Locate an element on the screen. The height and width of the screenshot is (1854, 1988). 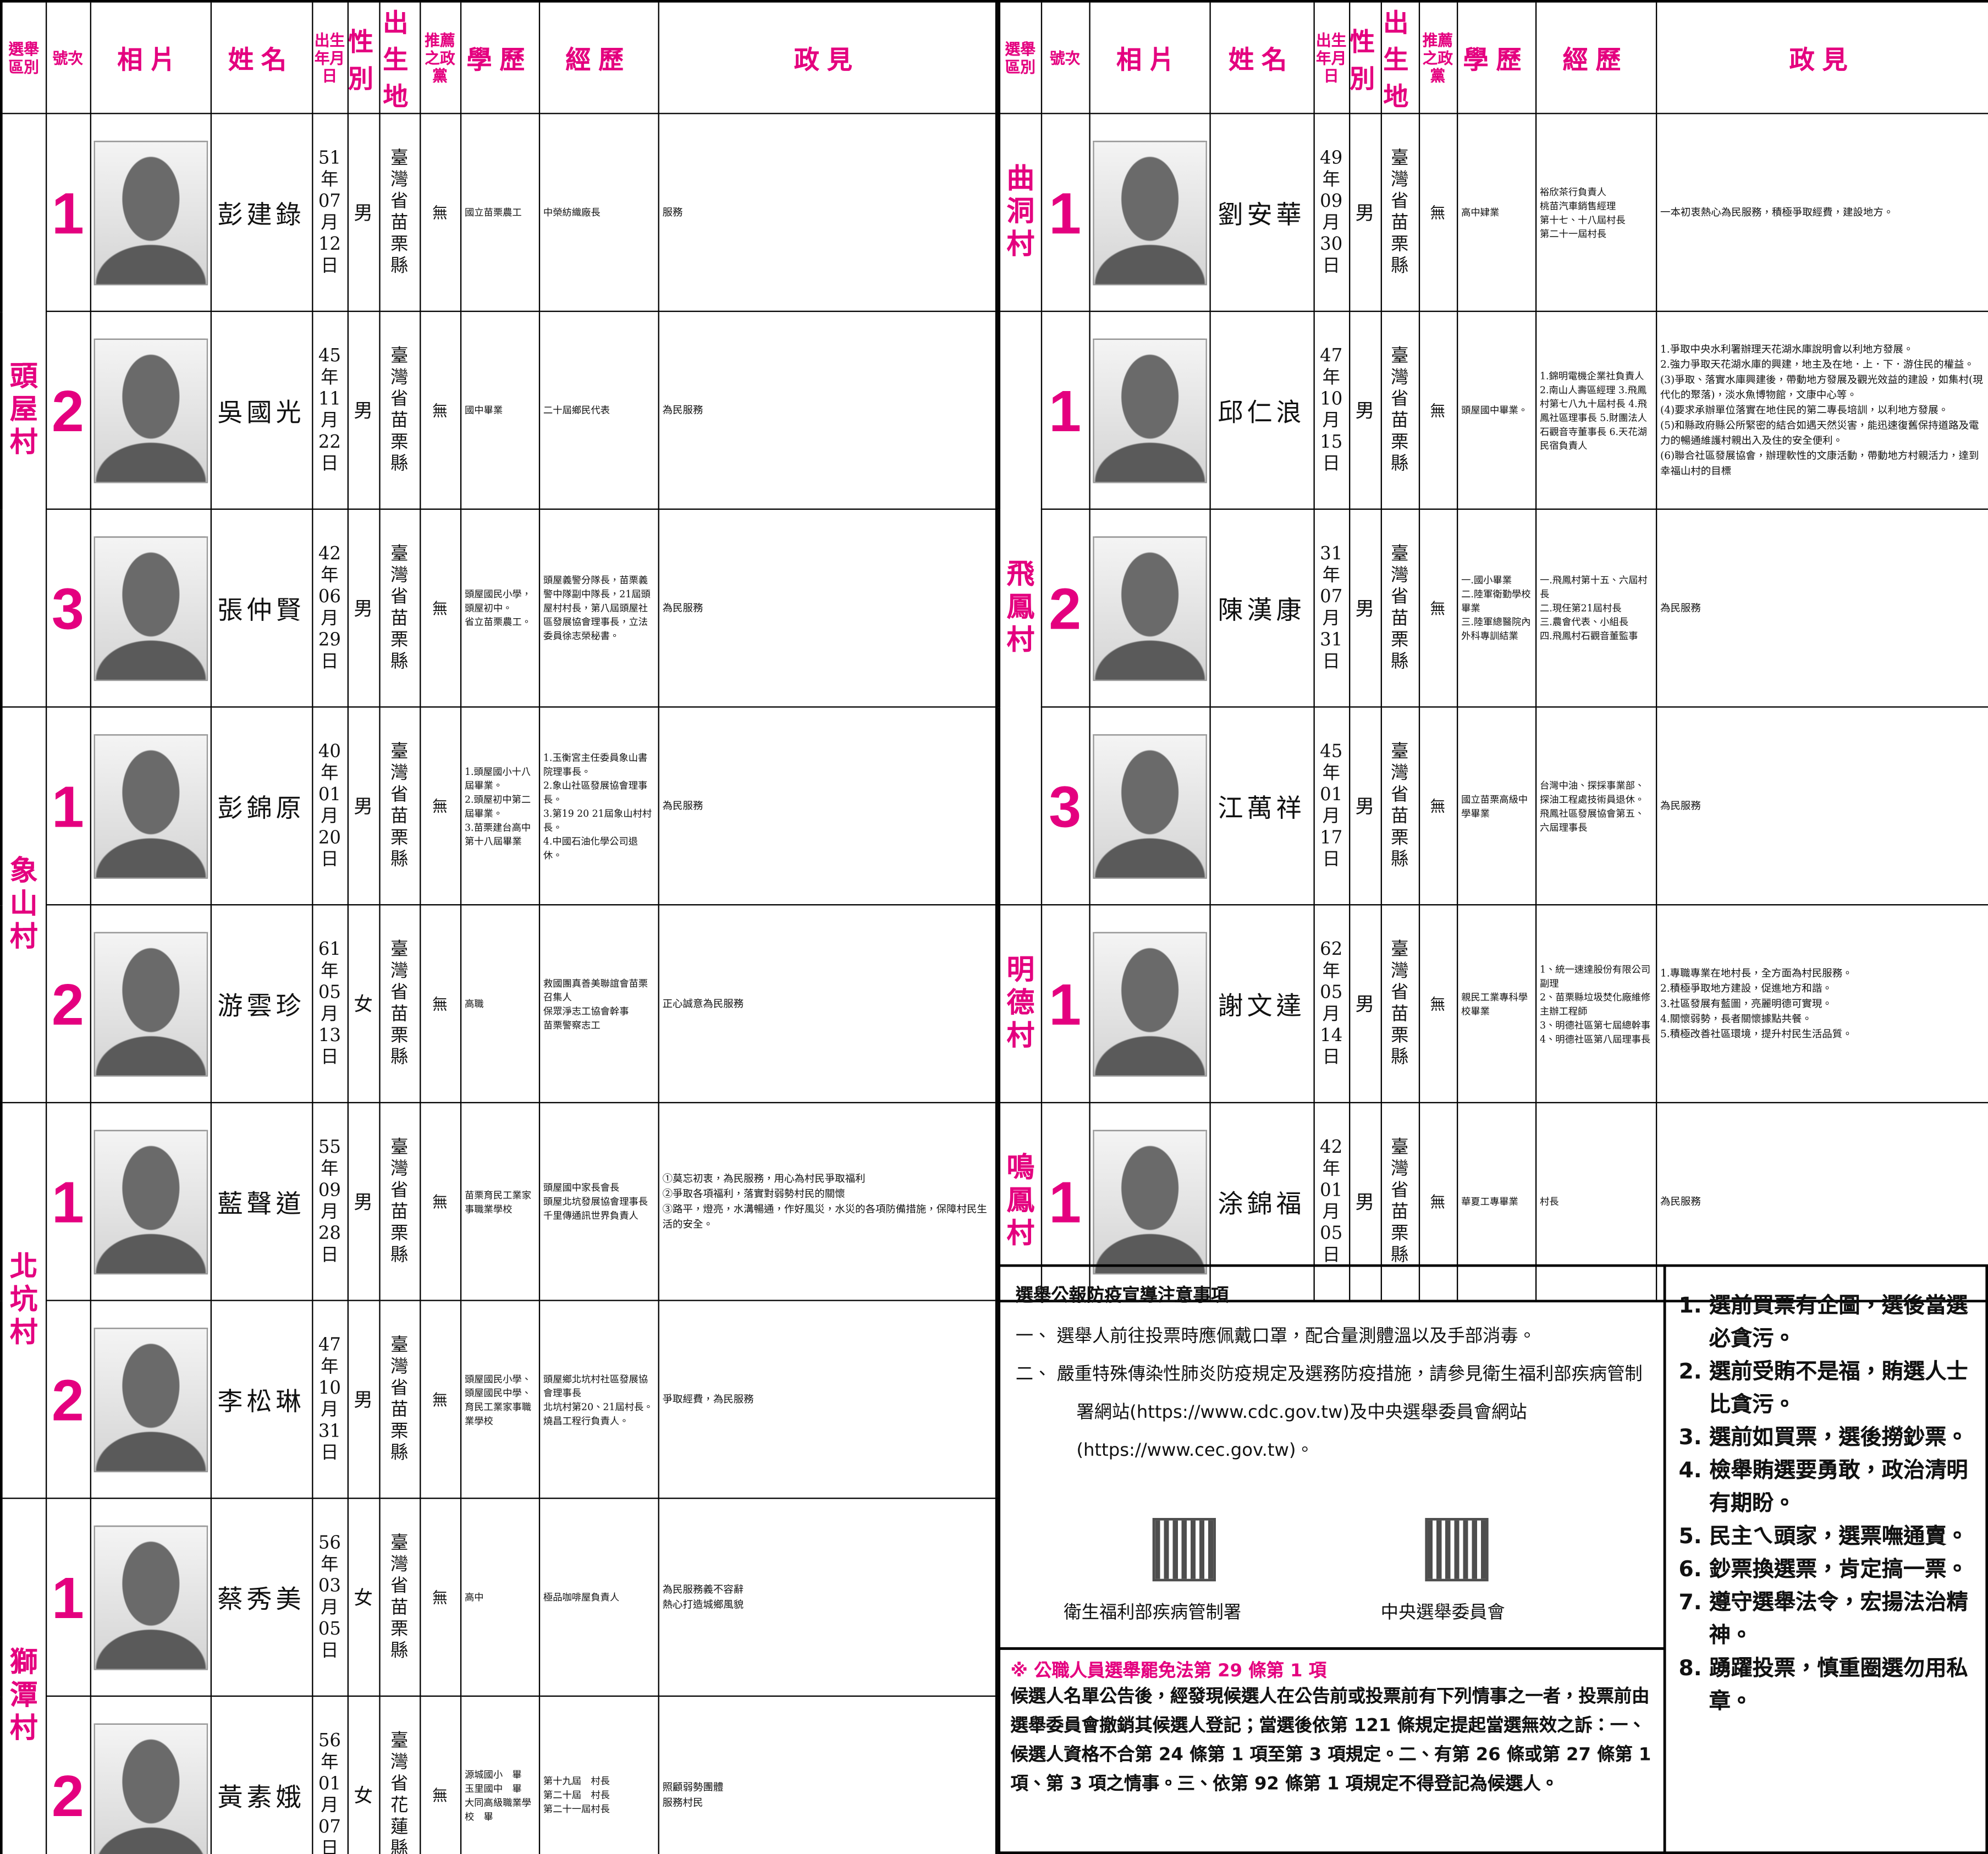
education: 高中肄業 is located at coordinates (1496, 212).